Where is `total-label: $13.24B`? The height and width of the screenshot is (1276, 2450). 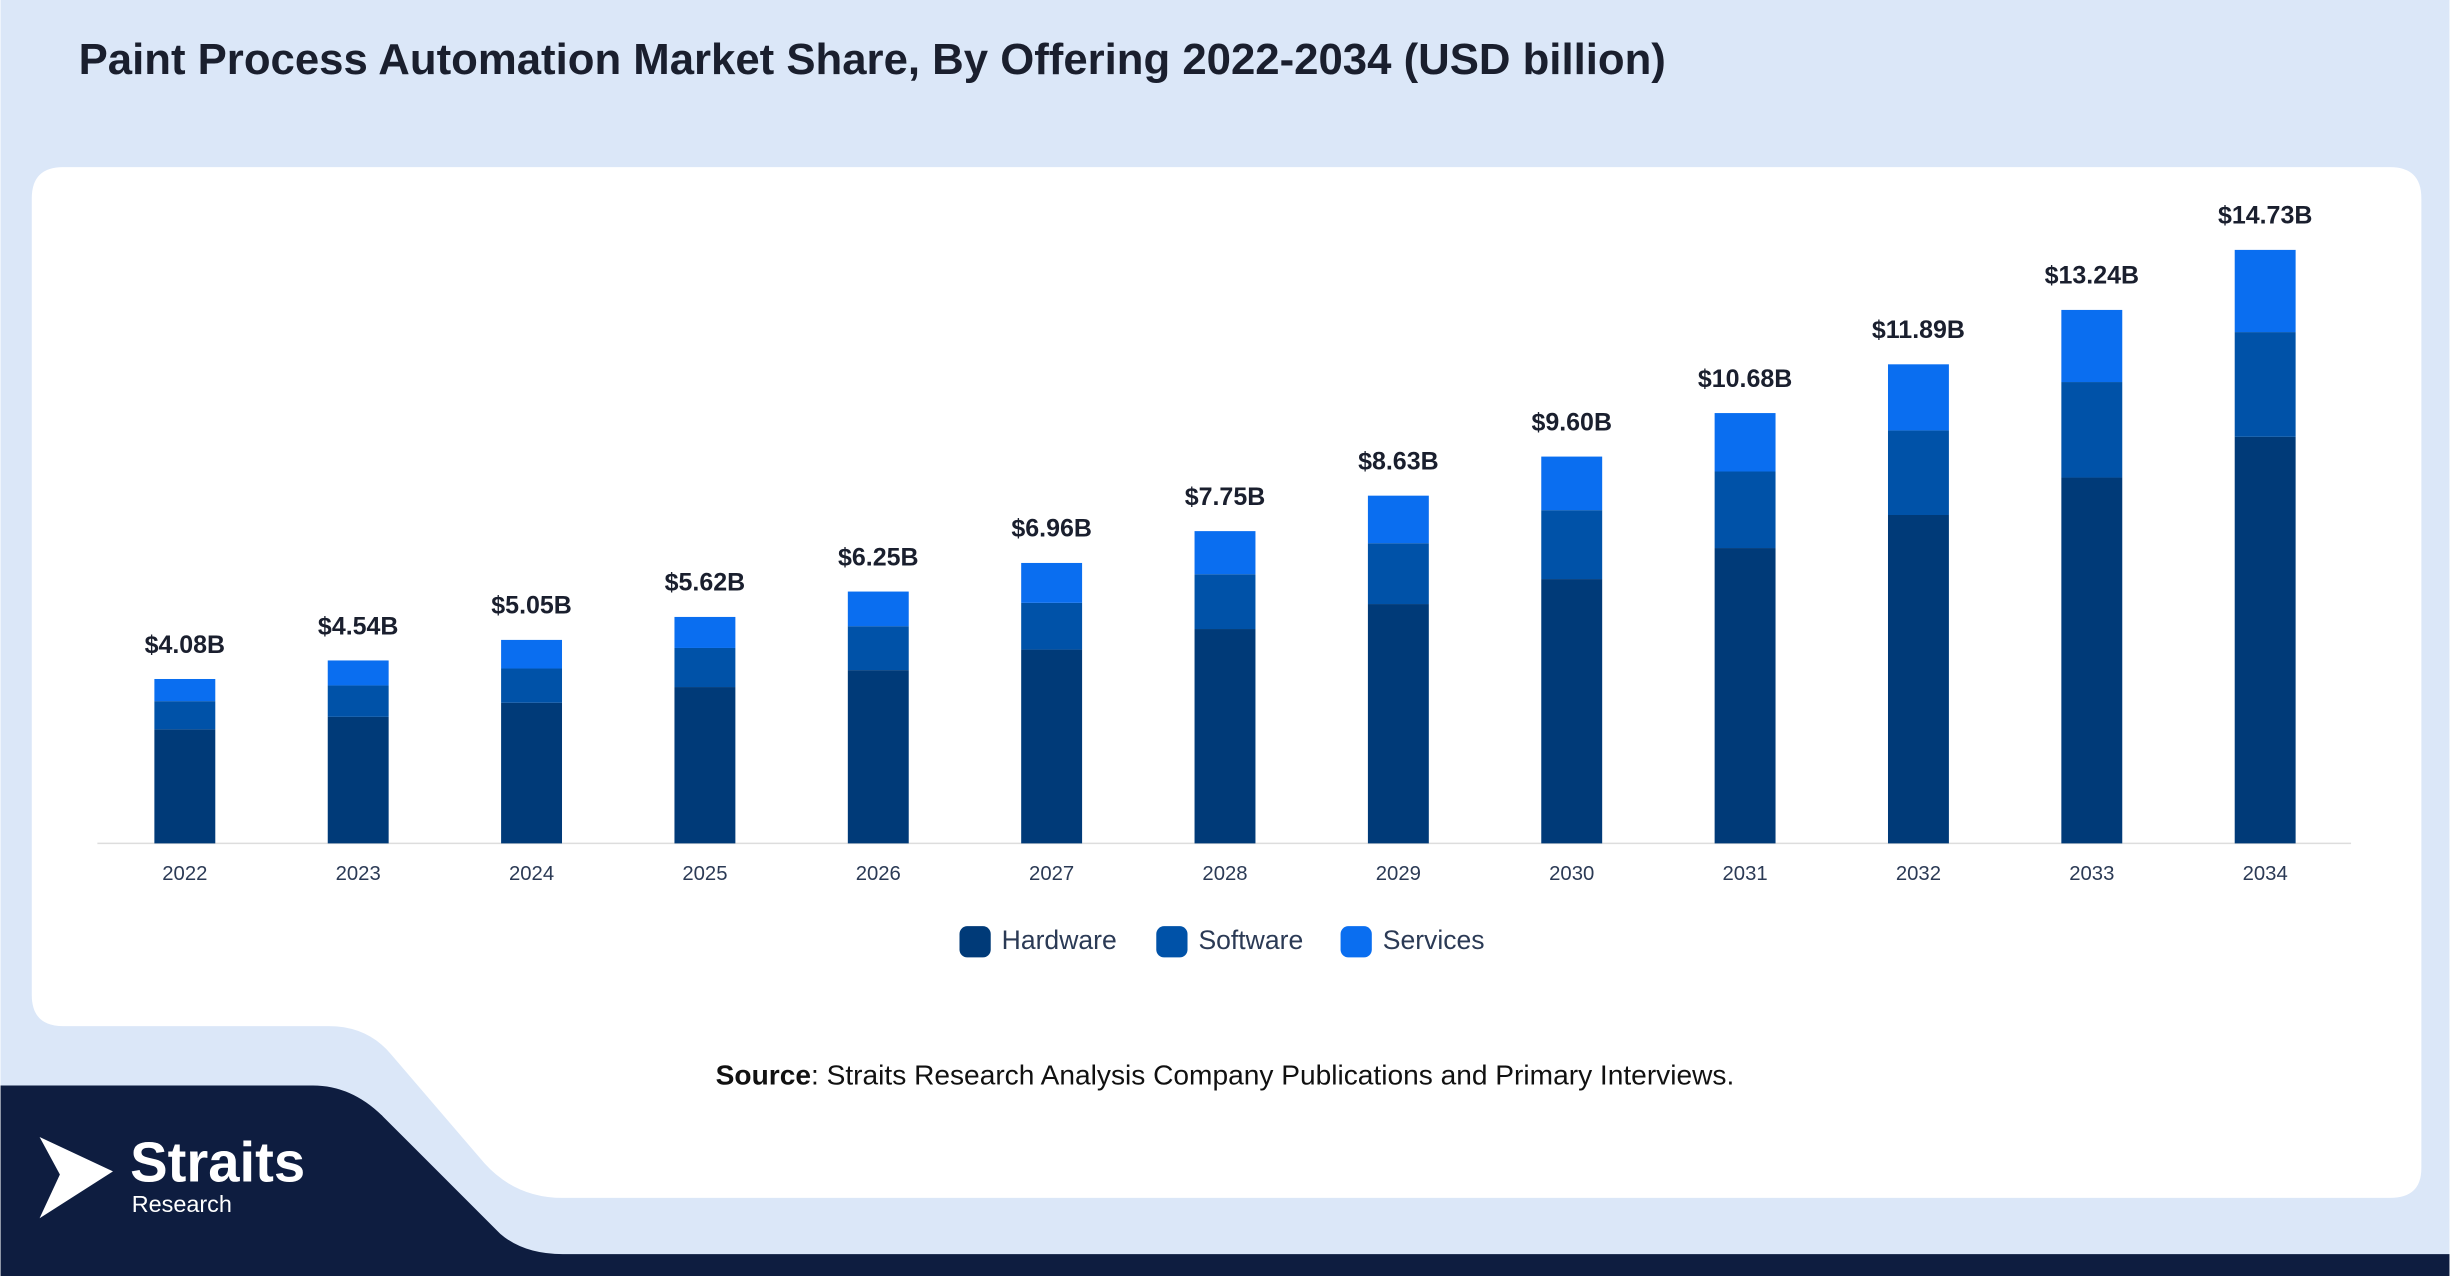
total-label: $13.24B is located at coordinates (2092, 276).